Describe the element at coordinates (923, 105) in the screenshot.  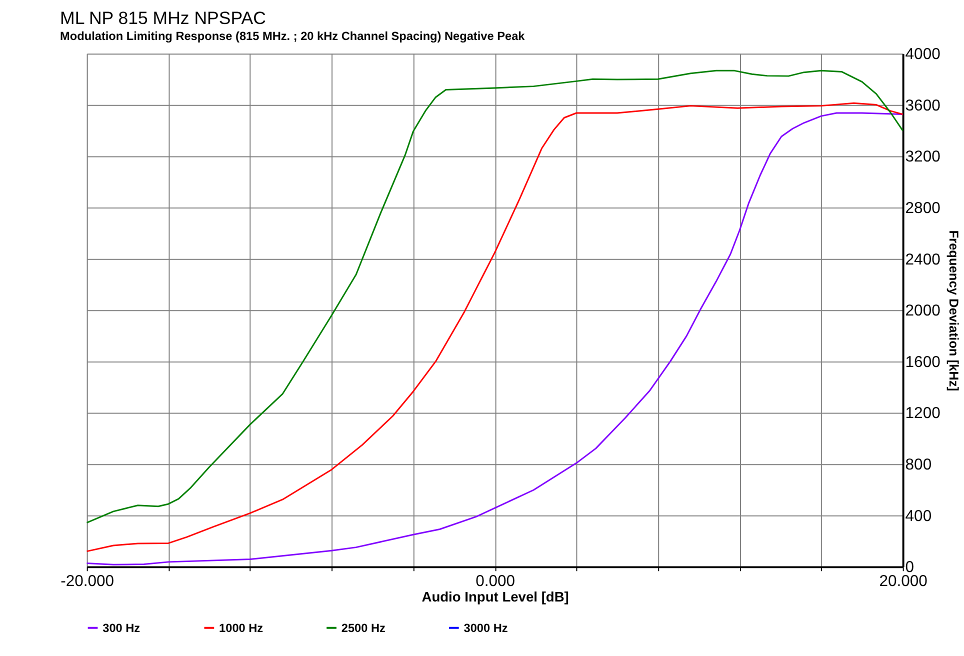
I see `y-tick-label: 3600` at that location.